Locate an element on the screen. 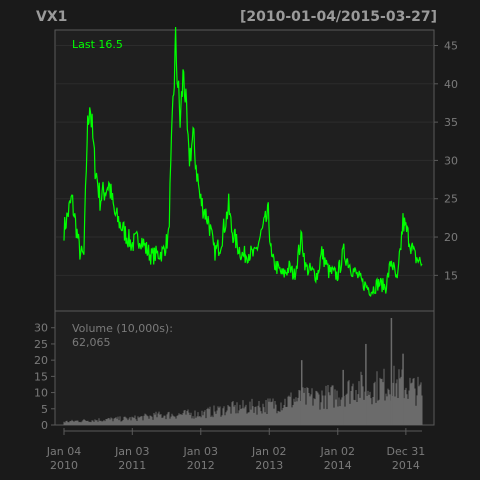  price-tick-label: 35 is located at coordinates (451, 122).